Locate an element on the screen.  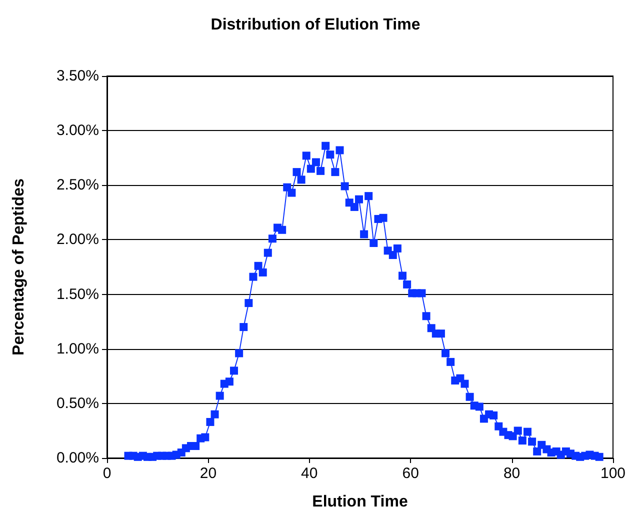
y-tick-label: 0.00% is located at coordinates (77, 458).